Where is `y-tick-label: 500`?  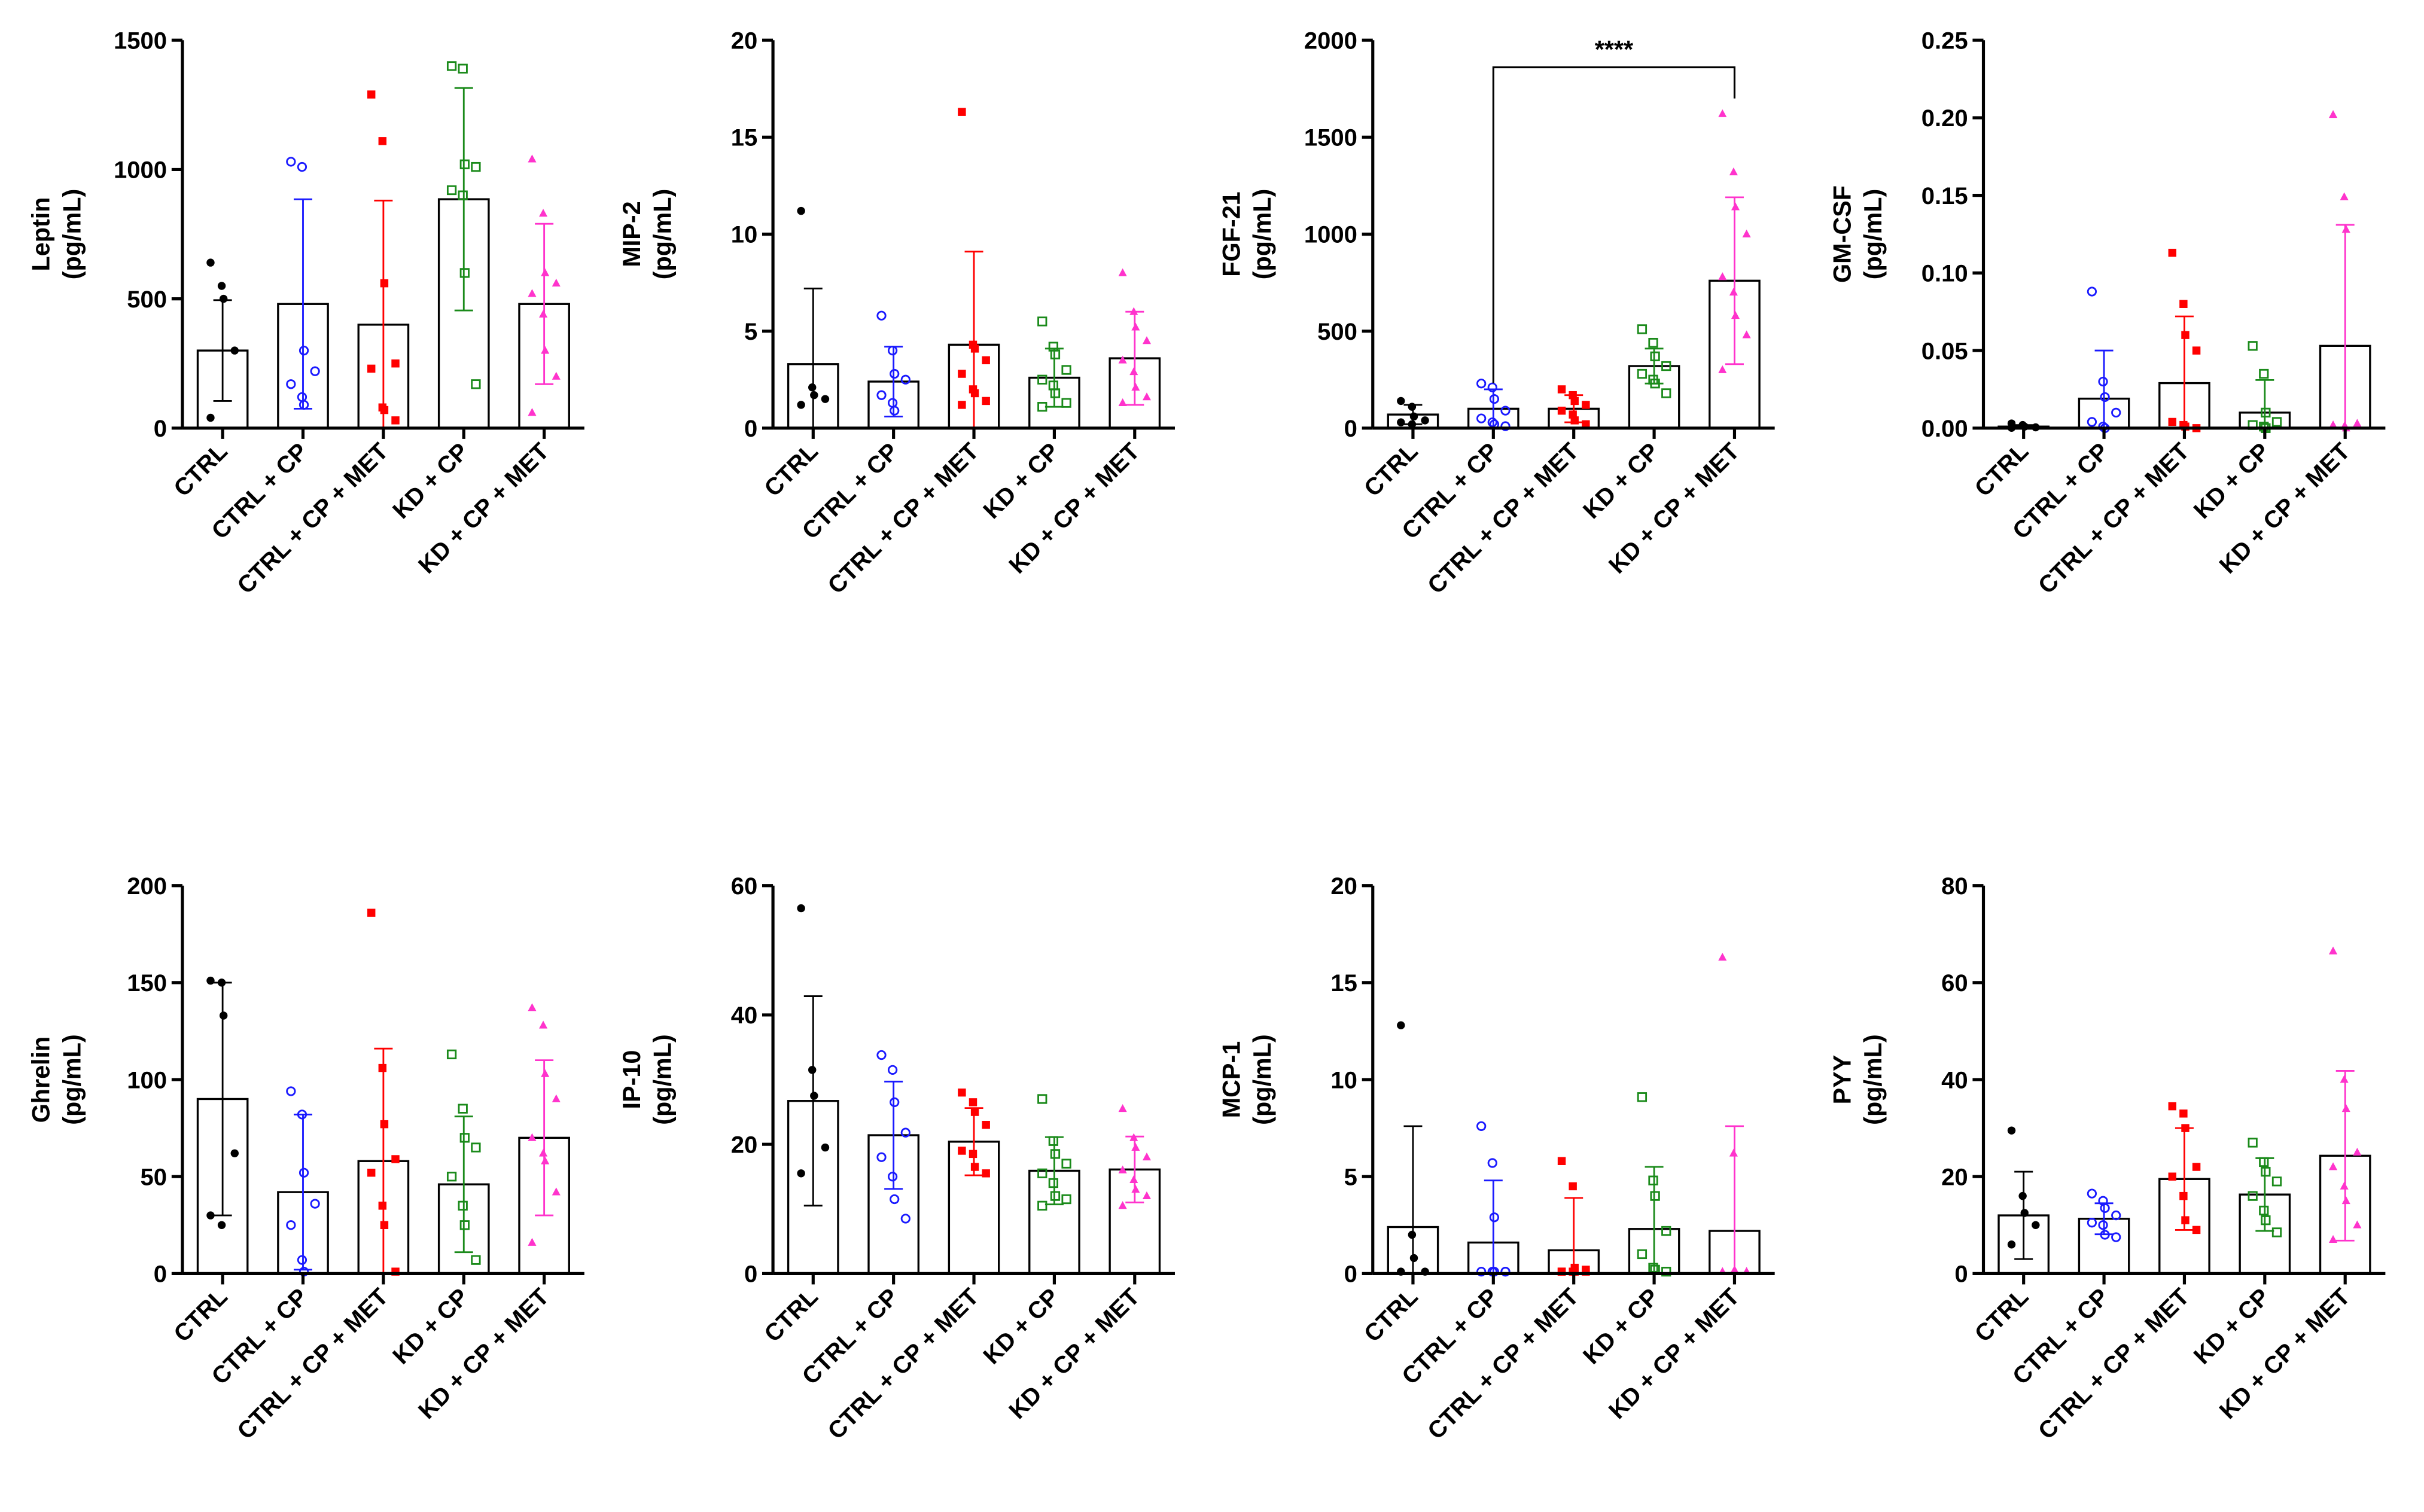 y-tick-label: 500 is located at coordinates (147, 299).